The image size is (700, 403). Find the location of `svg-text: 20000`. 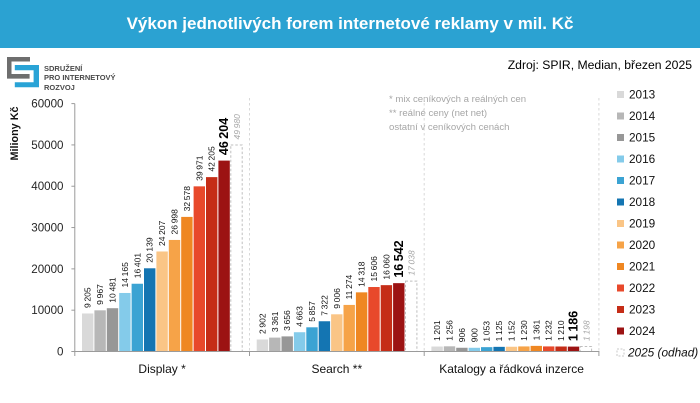

svg-text: 20000 is located at coordinates (47, 269).